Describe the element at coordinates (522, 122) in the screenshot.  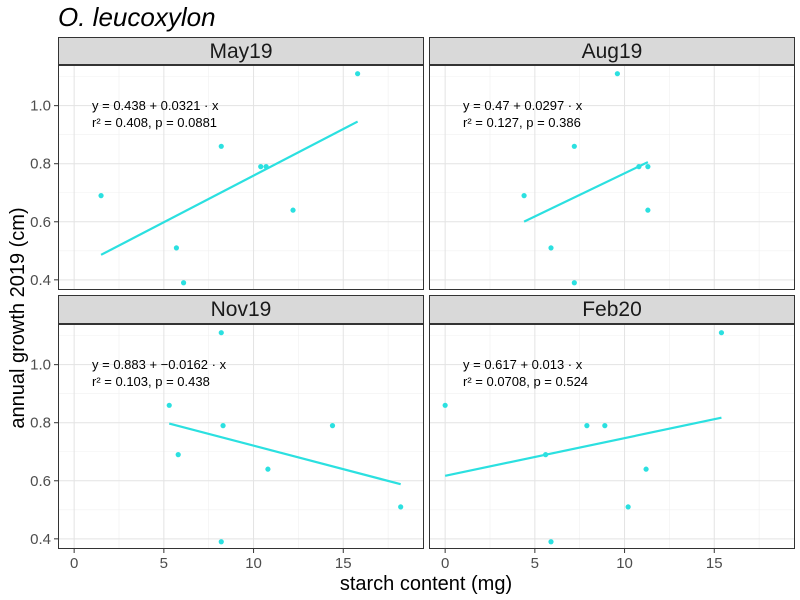
I see `regression-stats: r² = 0.127, p = 0.386` at that location.